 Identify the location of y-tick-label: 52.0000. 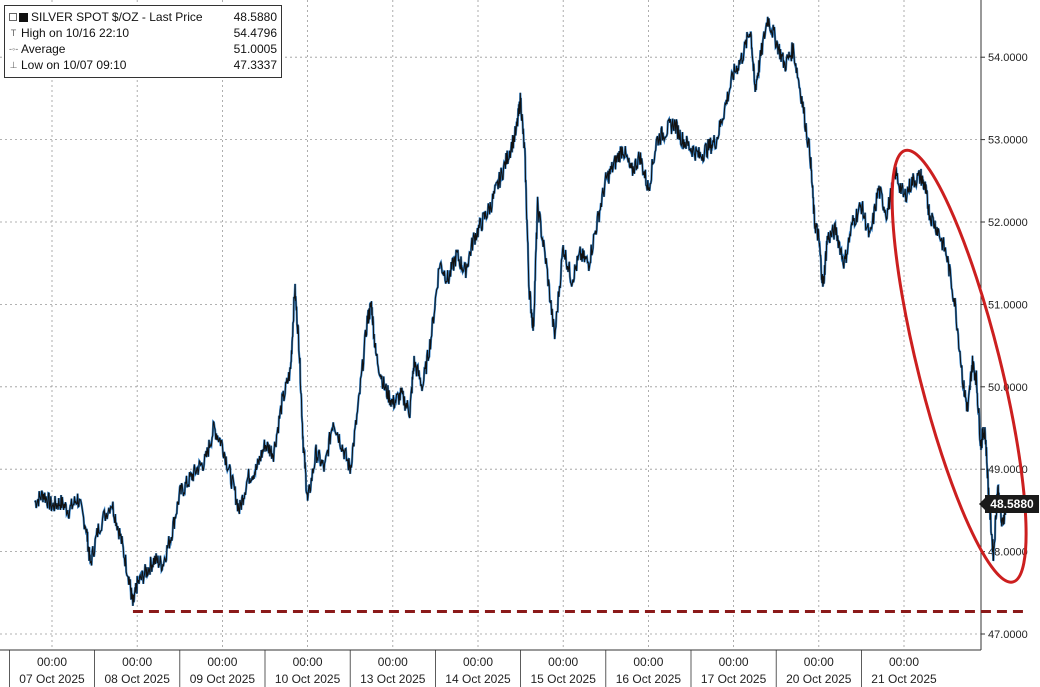
(1008, 223).